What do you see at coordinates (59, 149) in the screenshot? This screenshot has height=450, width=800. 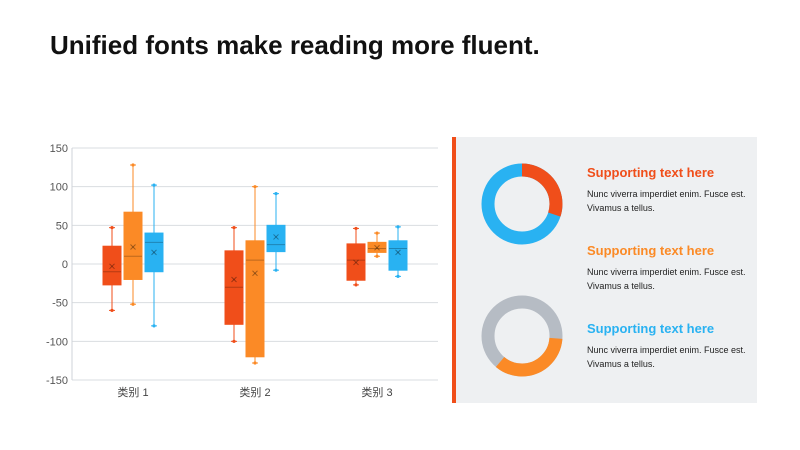 I see `y-tick-label: 150` at bounding box center [59, 149].